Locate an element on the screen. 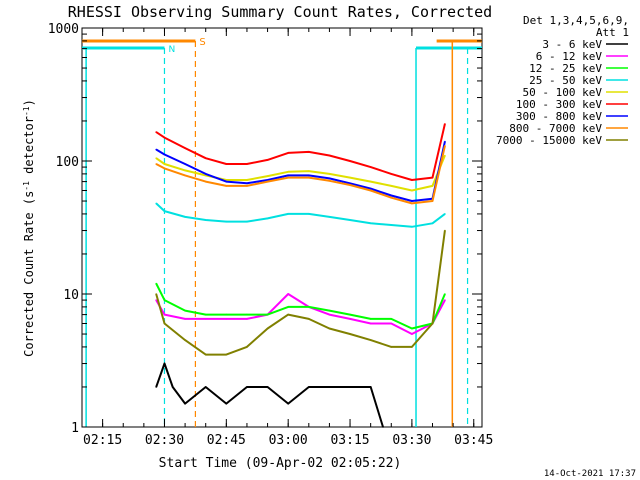  series-line-50-100kev is located at coordinates (300, 173).